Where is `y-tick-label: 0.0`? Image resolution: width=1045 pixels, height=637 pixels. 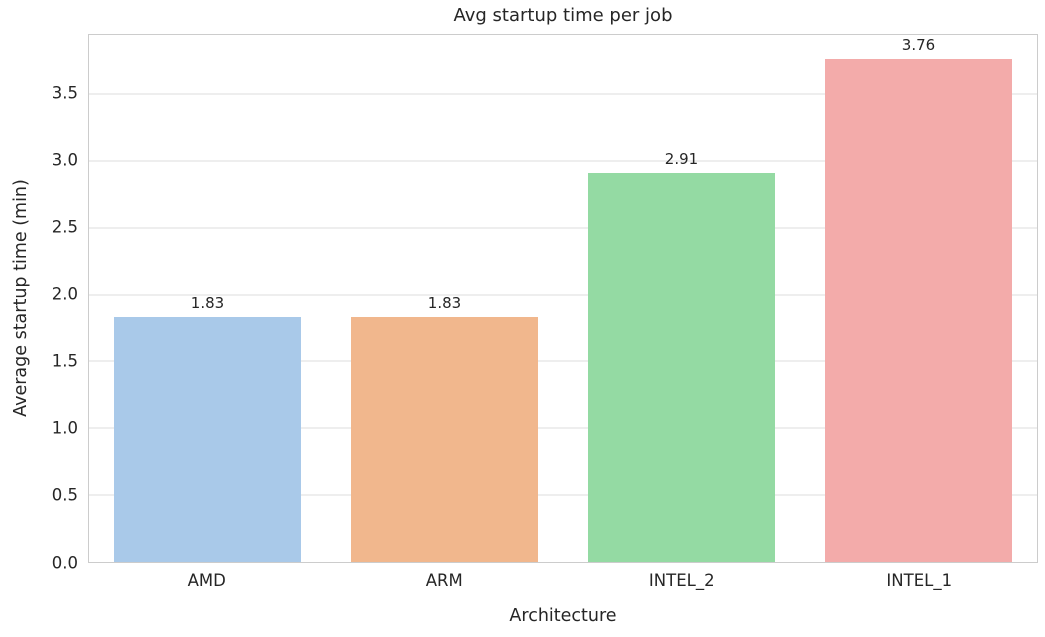
y-tick-label: 0.0 is located at coordinates (64, 562).